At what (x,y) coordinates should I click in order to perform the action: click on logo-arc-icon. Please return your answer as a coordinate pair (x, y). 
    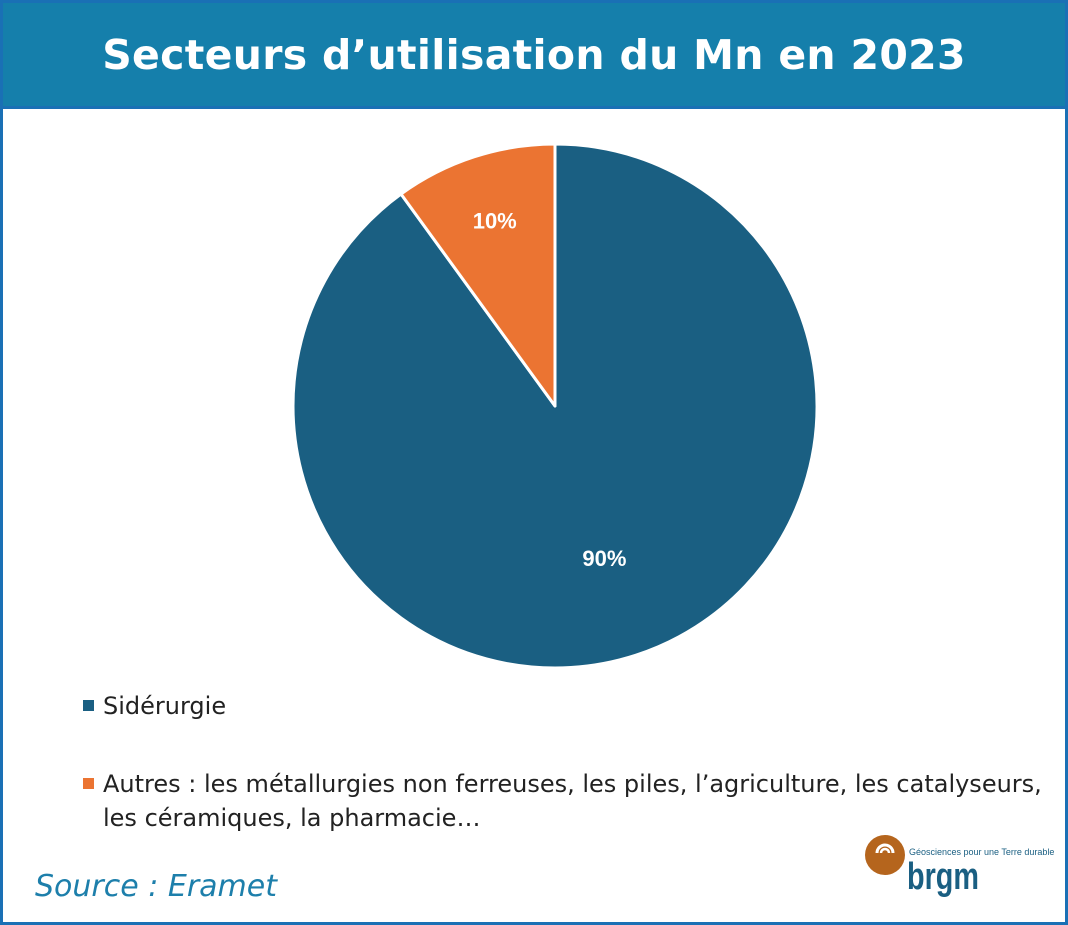
    Looking at the image, I should click on (885, 848).